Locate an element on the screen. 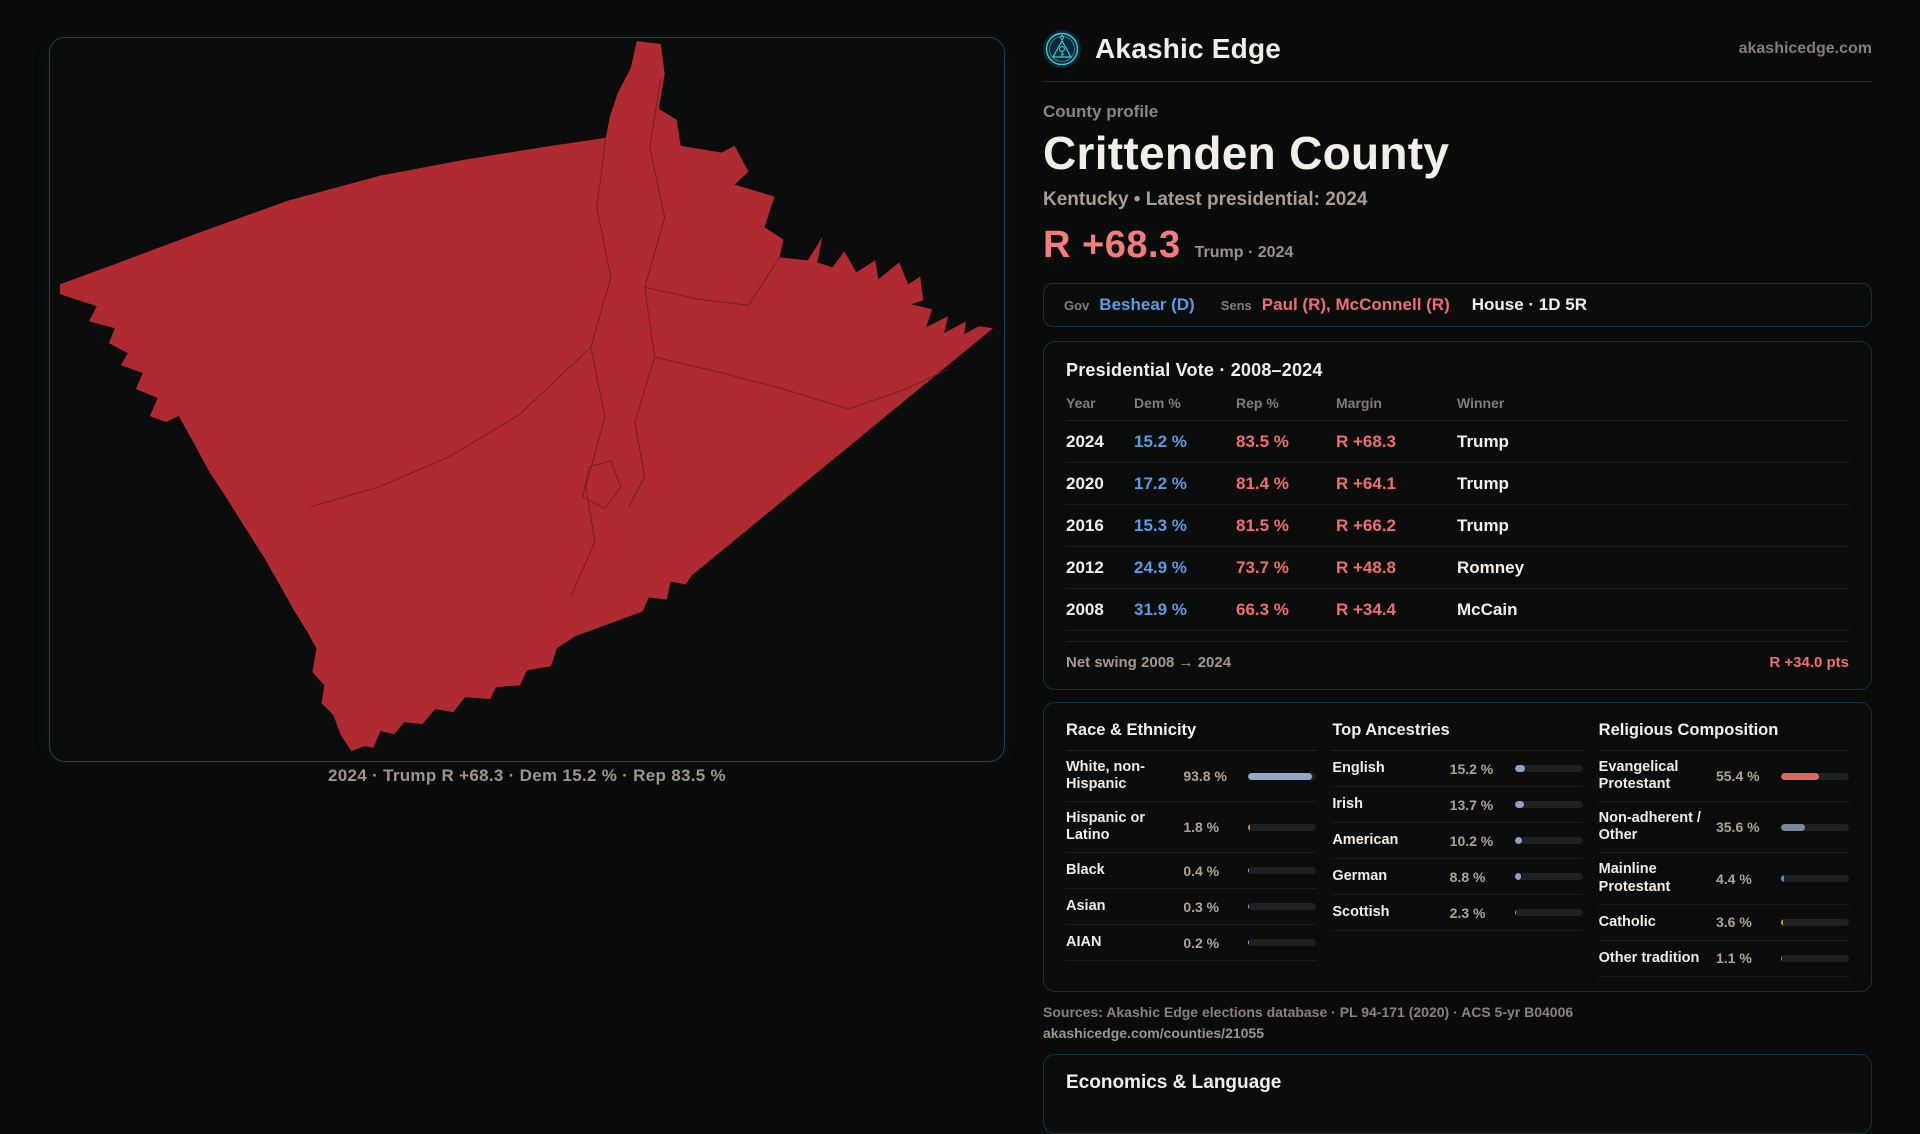 The image size is (1920, 1134). page-subtitle: Kentucky • Latest presidential: 2024 is located at coordinates (1205, 199).